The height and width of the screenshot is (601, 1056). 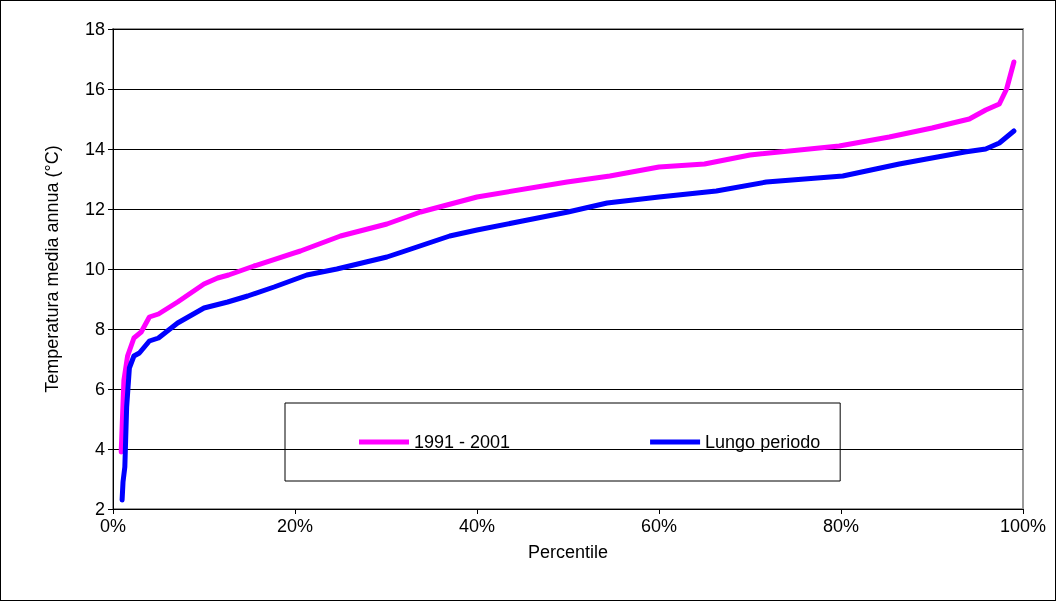 I want to click on x-tick-label: 100%, so click(x=1023, y=526).